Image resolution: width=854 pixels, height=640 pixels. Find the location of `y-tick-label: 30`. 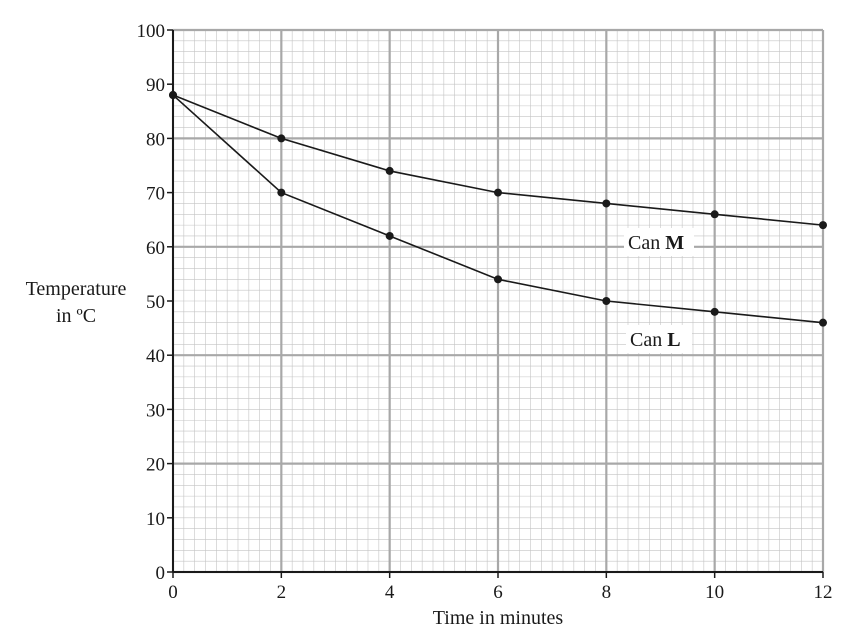

y-tick-label: 30 is located at coordinates (155, 410).